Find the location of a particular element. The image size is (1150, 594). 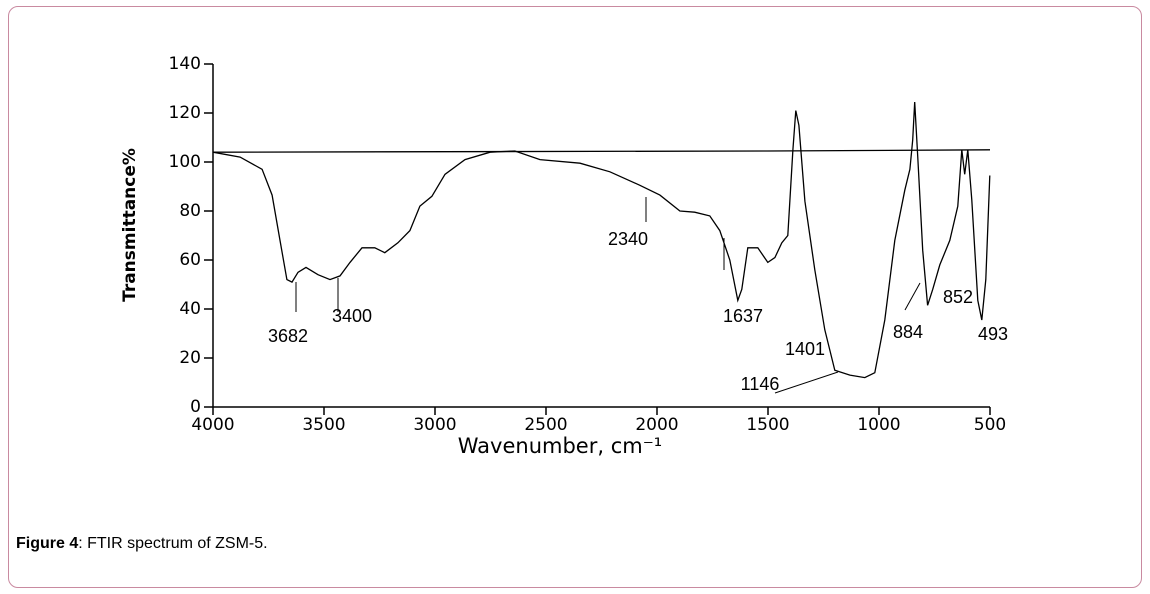

peak-annotation: 852 is located at coordinates (958, 297).